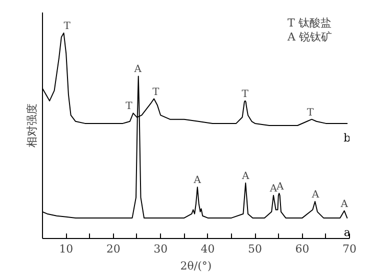  Describe the element at coordinates (310, 23) in the screenshot. I see `text: T 钛酸盐` at that location.